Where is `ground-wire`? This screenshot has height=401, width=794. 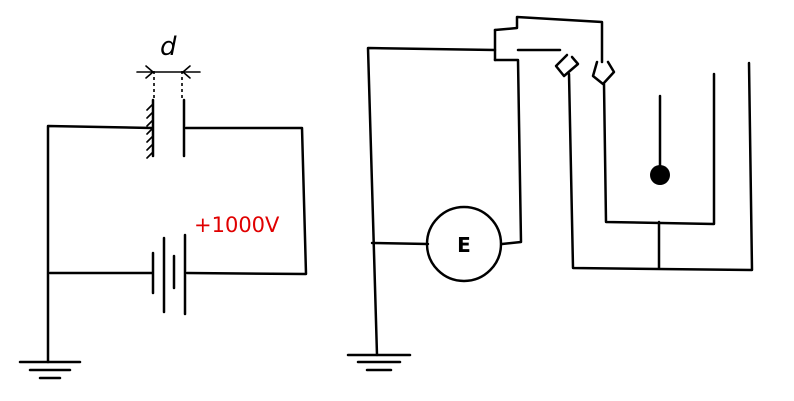
ground-wire is located at coordinates (431, 201).